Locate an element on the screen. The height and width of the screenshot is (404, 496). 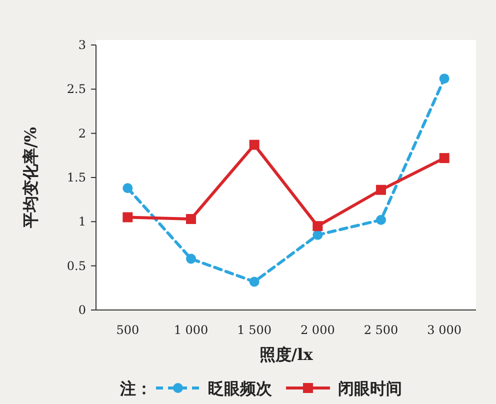
x-tick-label: 1 000 is located at coordinates (191, 330).